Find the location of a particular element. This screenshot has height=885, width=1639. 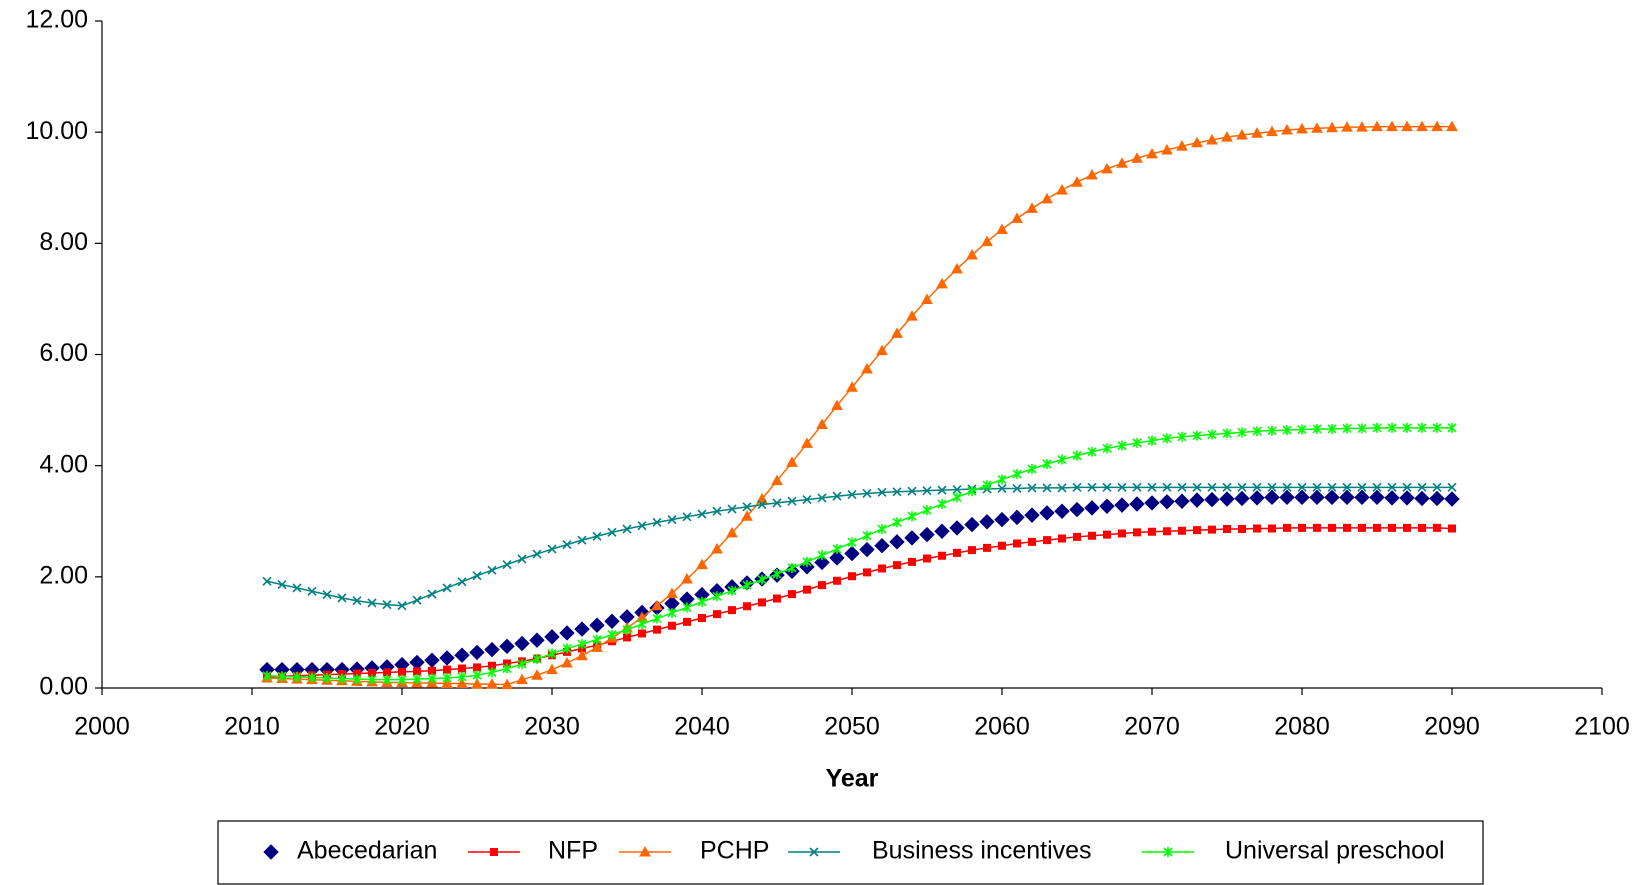

legend-label: Business incentives is located at coordinates (982, 851).